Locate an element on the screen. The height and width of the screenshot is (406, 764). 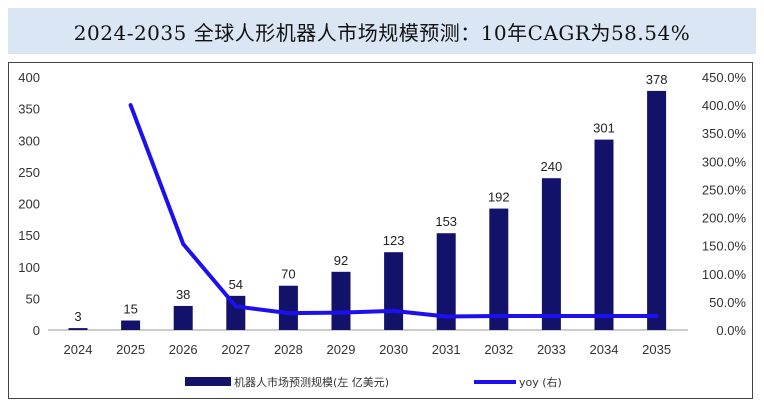
right-tick-label: 450.0% is located at coordinates (724, 77).